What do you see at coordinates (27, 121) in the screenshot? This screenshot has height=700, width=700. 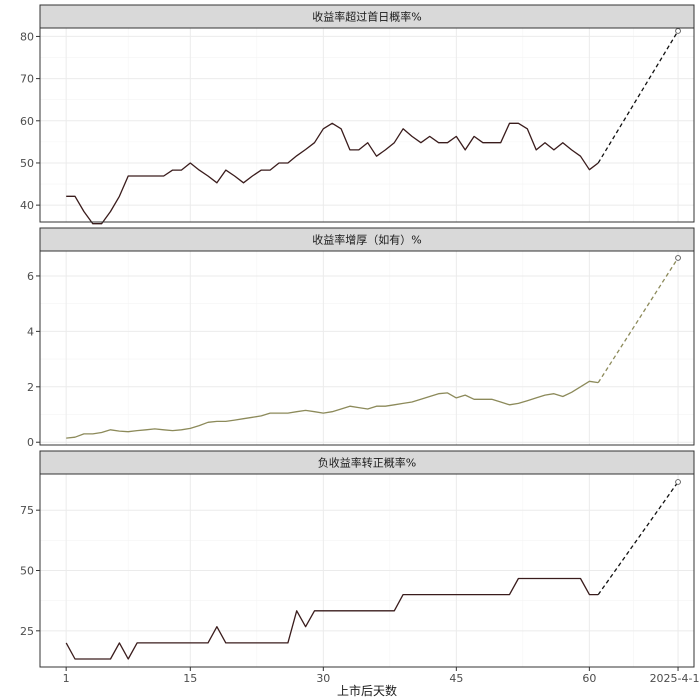 I see `y-tick-label: 60` at bounding box center [27, 121].